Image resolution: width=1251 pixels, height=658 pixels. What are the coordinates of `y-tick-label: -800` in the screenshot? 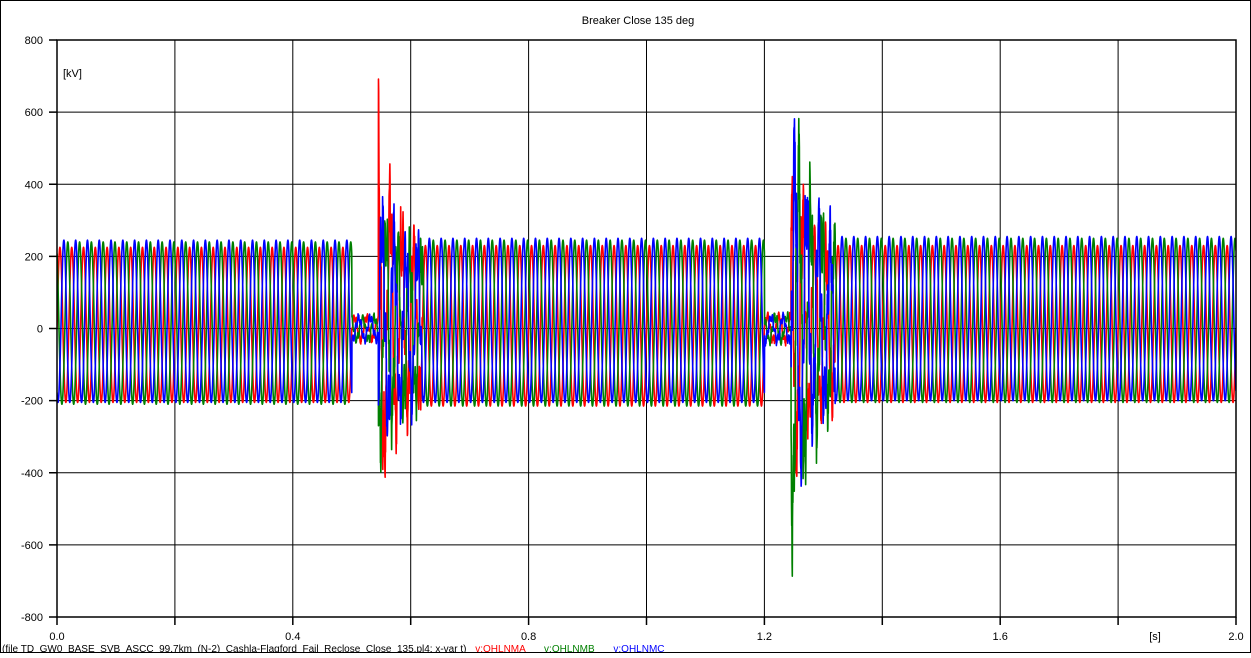 It's located at (32, 618).